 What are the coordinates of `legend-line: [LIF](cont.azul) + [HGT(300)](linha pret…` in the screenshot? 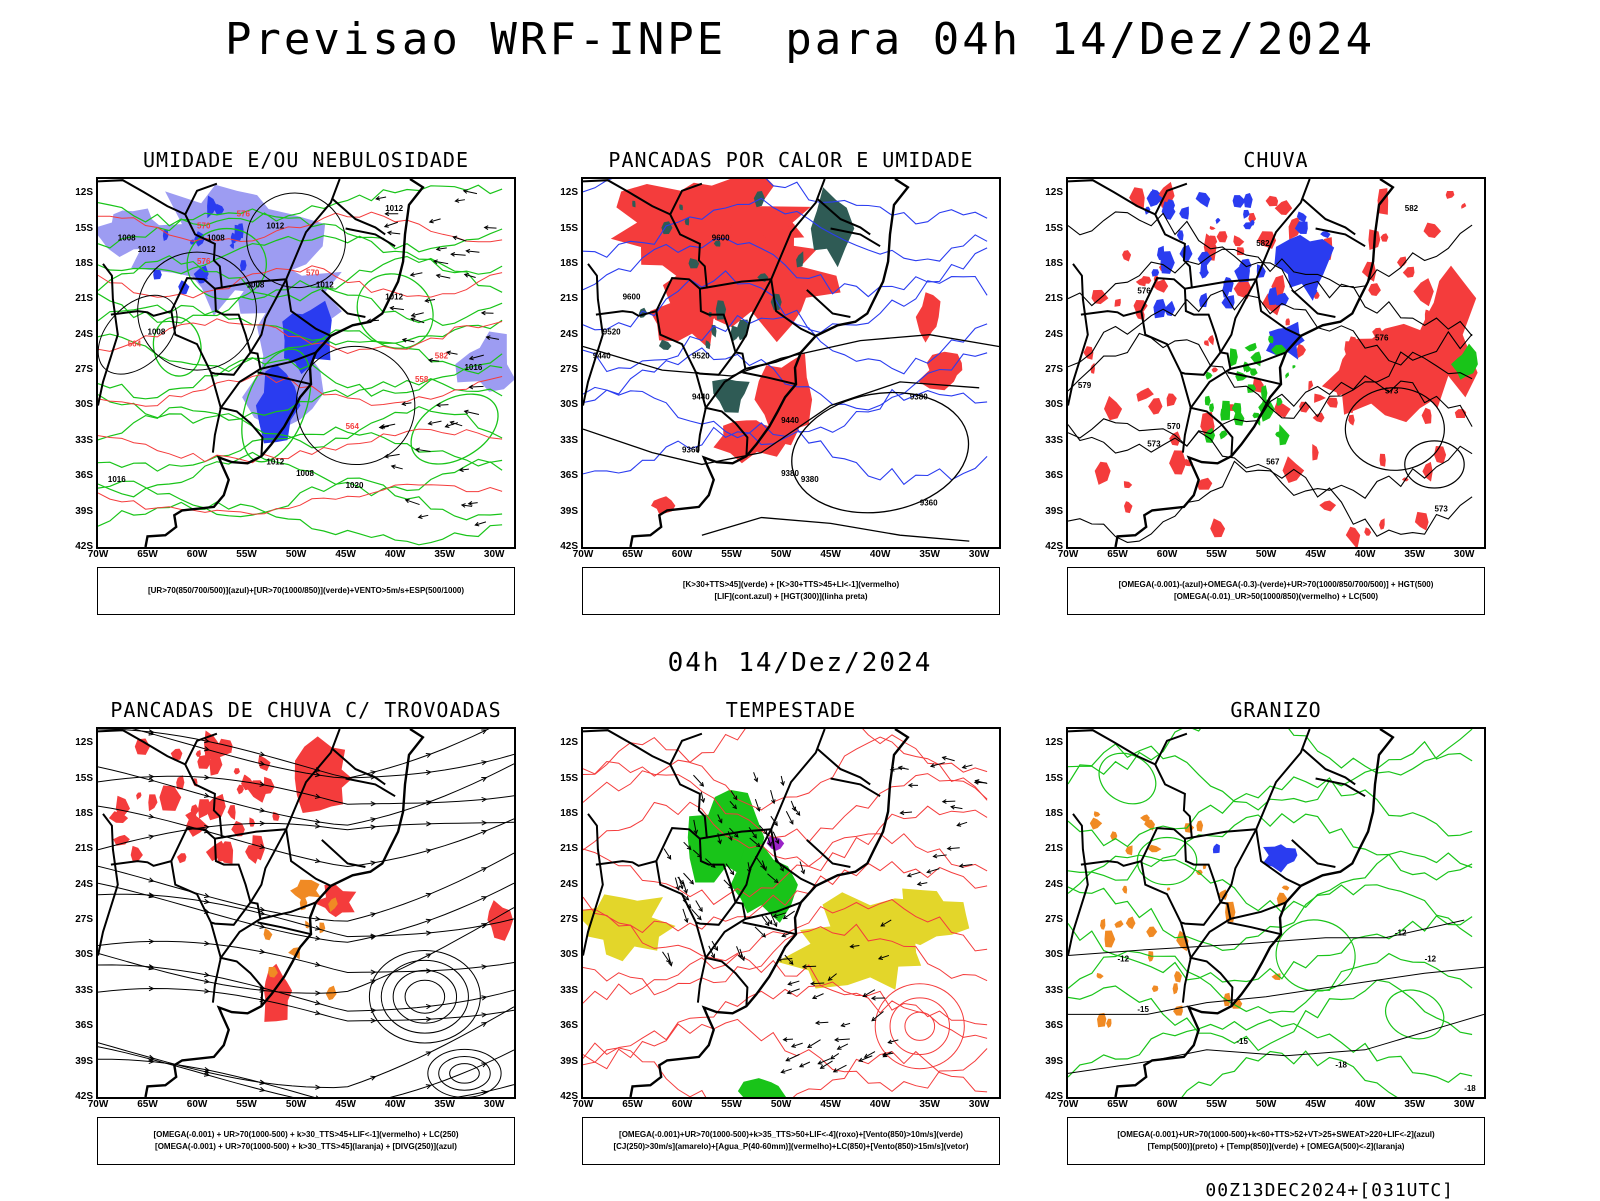 It's located at (791, 597).